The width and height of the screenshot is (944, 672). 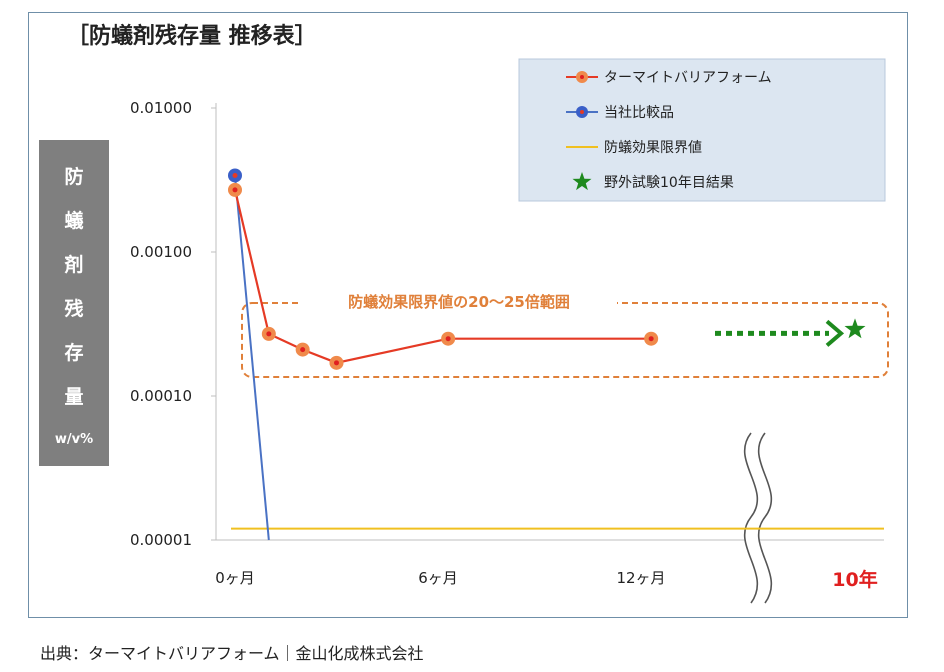 I want to click on legend-item: 野外試験10年目結果, so click(x=653, y=181).